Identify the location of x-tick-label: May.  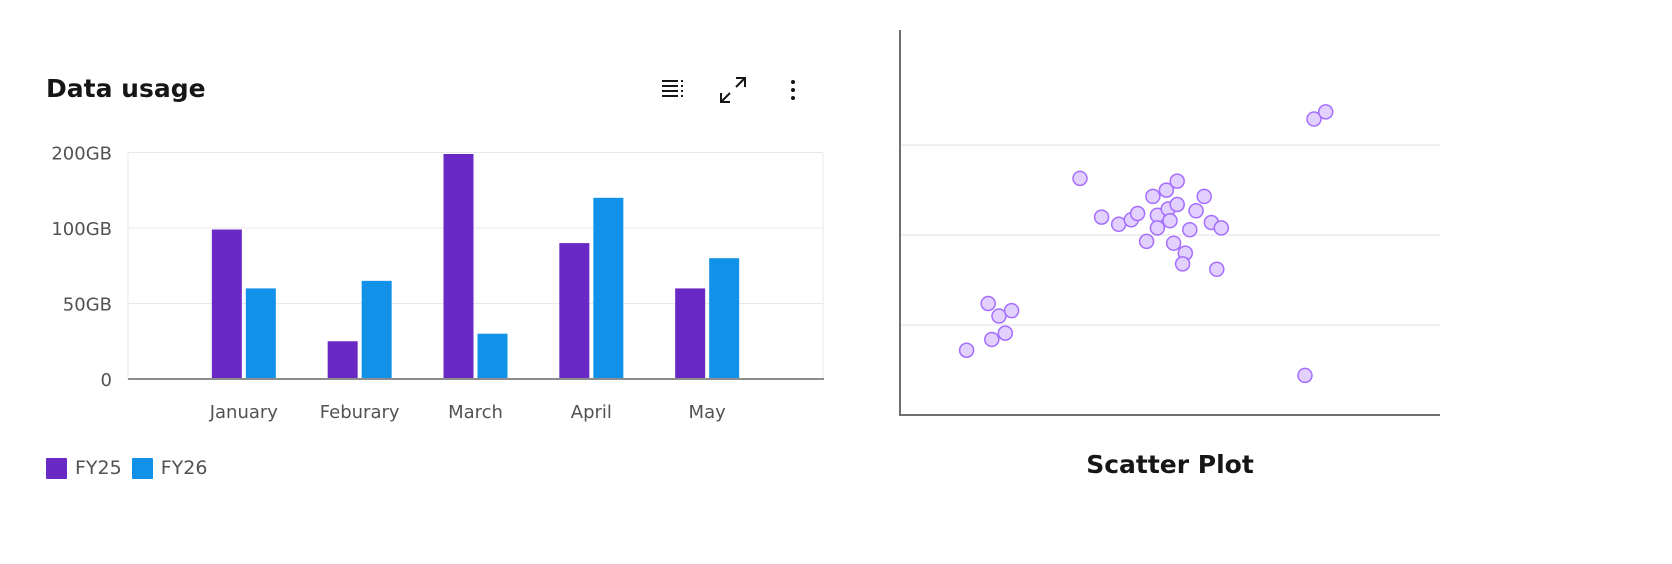
(708, 412).